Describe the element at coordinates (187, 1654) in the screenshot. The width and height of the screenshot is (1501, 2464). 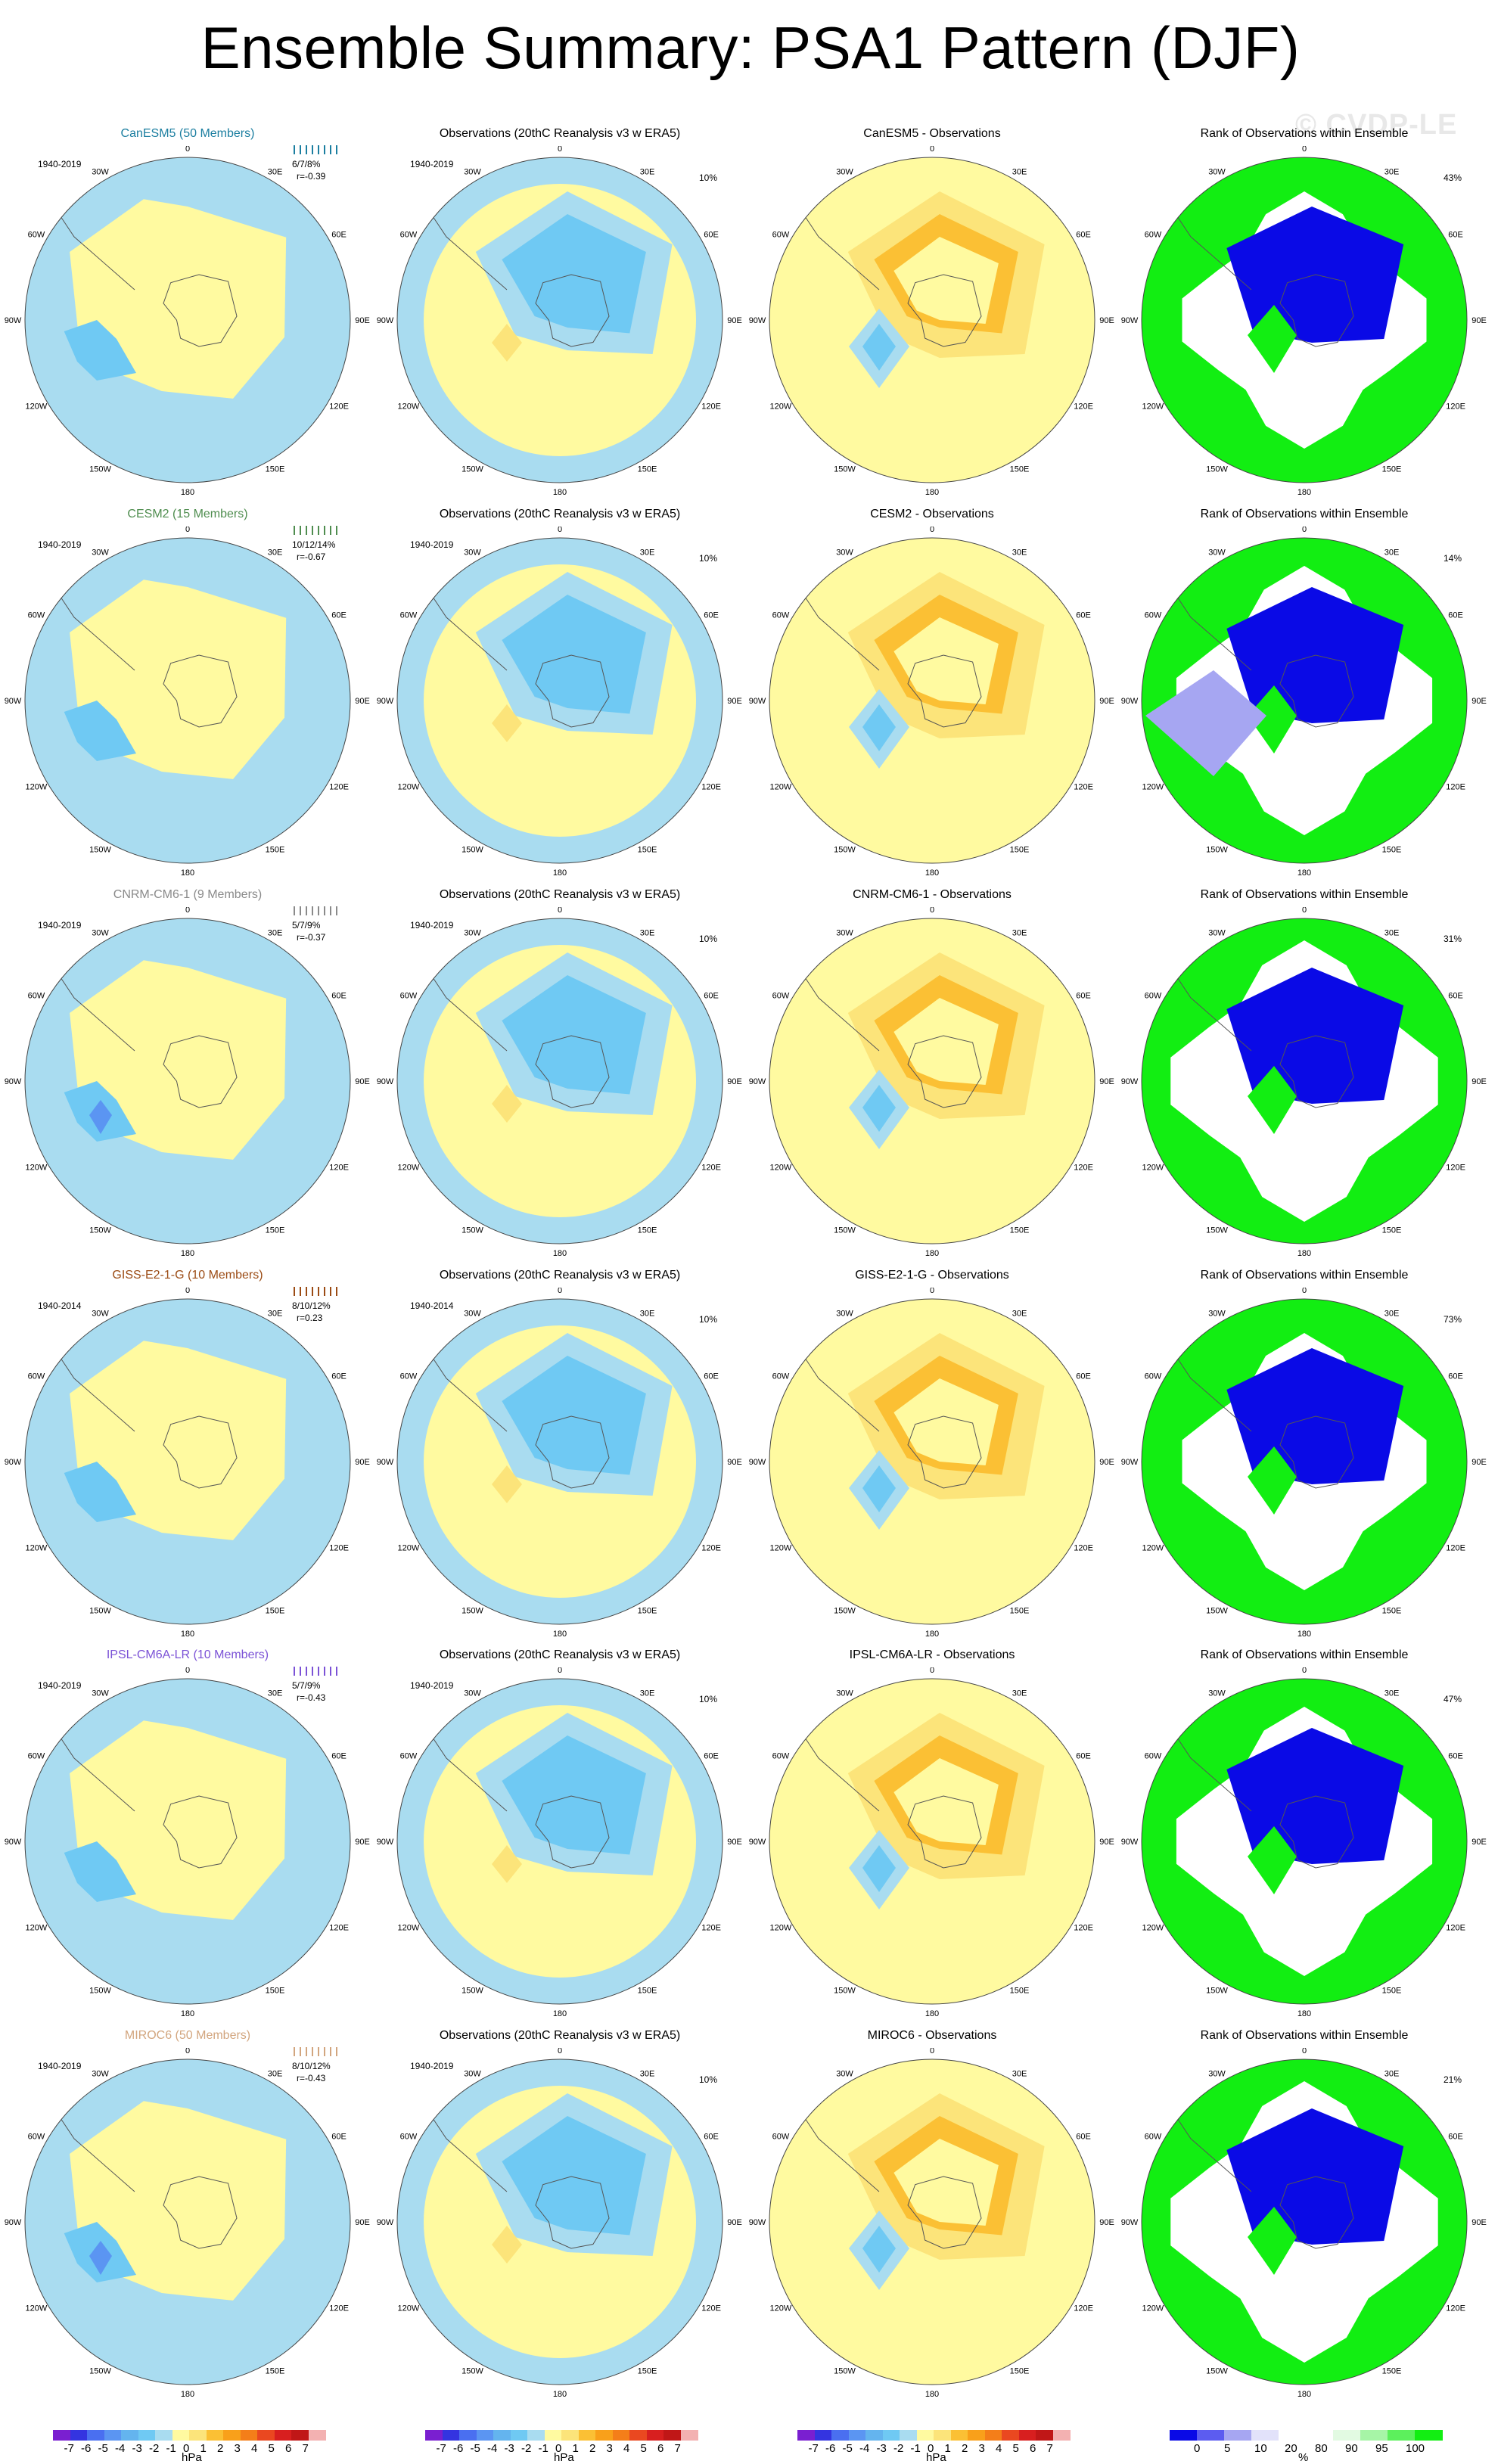
I see `panel-title: IPSL-CM6A-LR (10 Members)` at that location.